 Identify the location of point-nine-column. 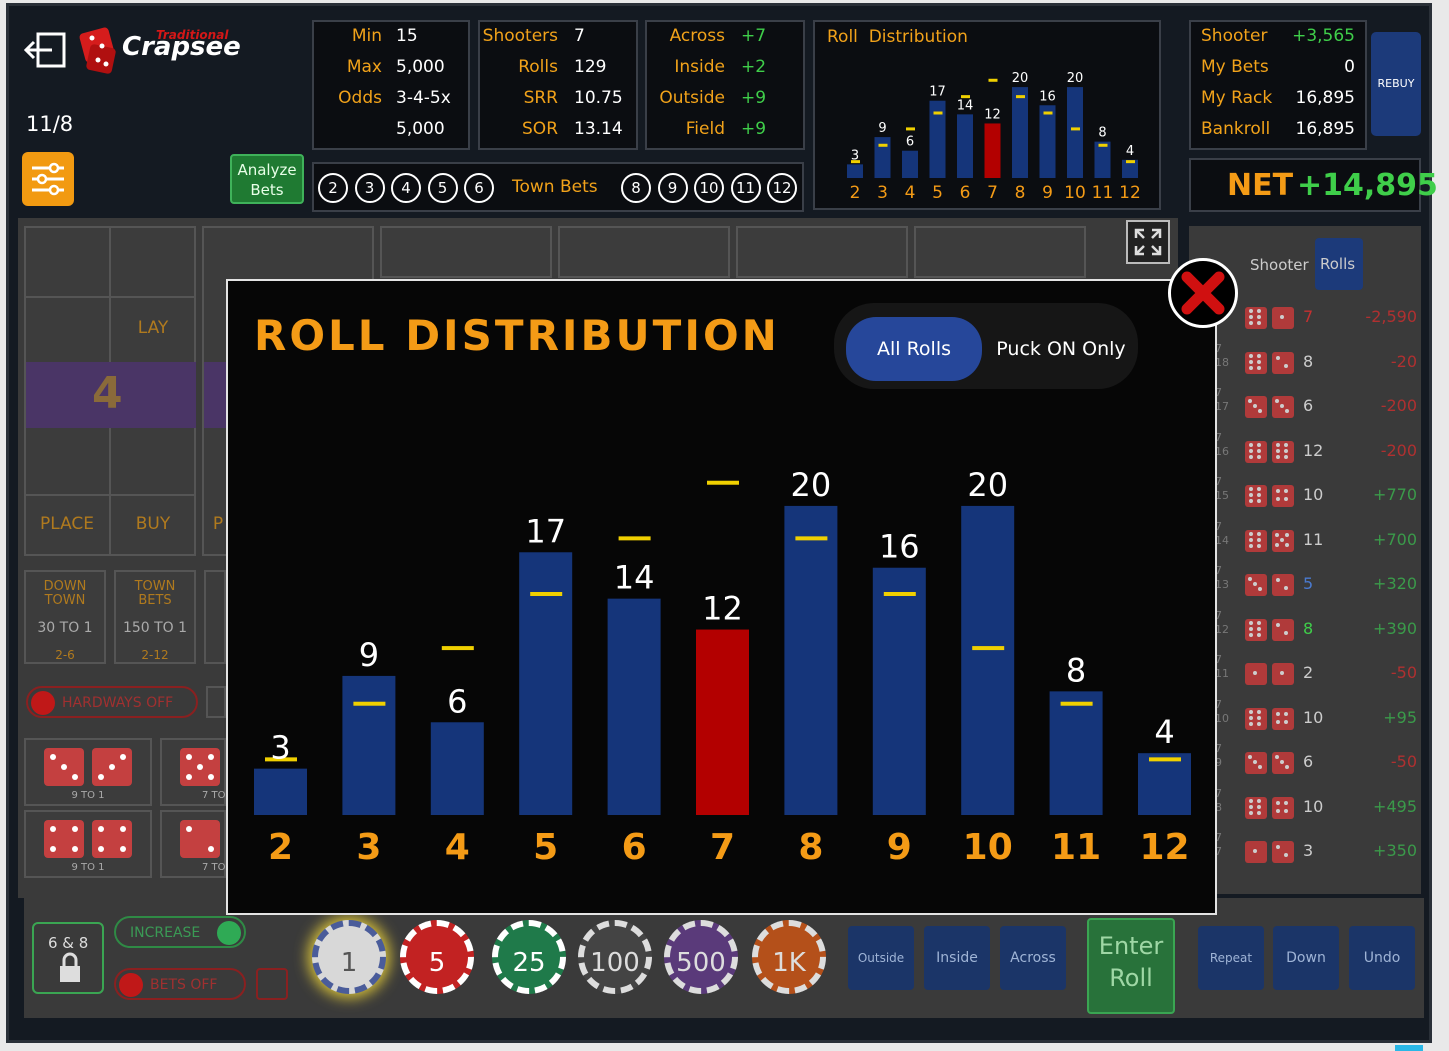
(822, 252).